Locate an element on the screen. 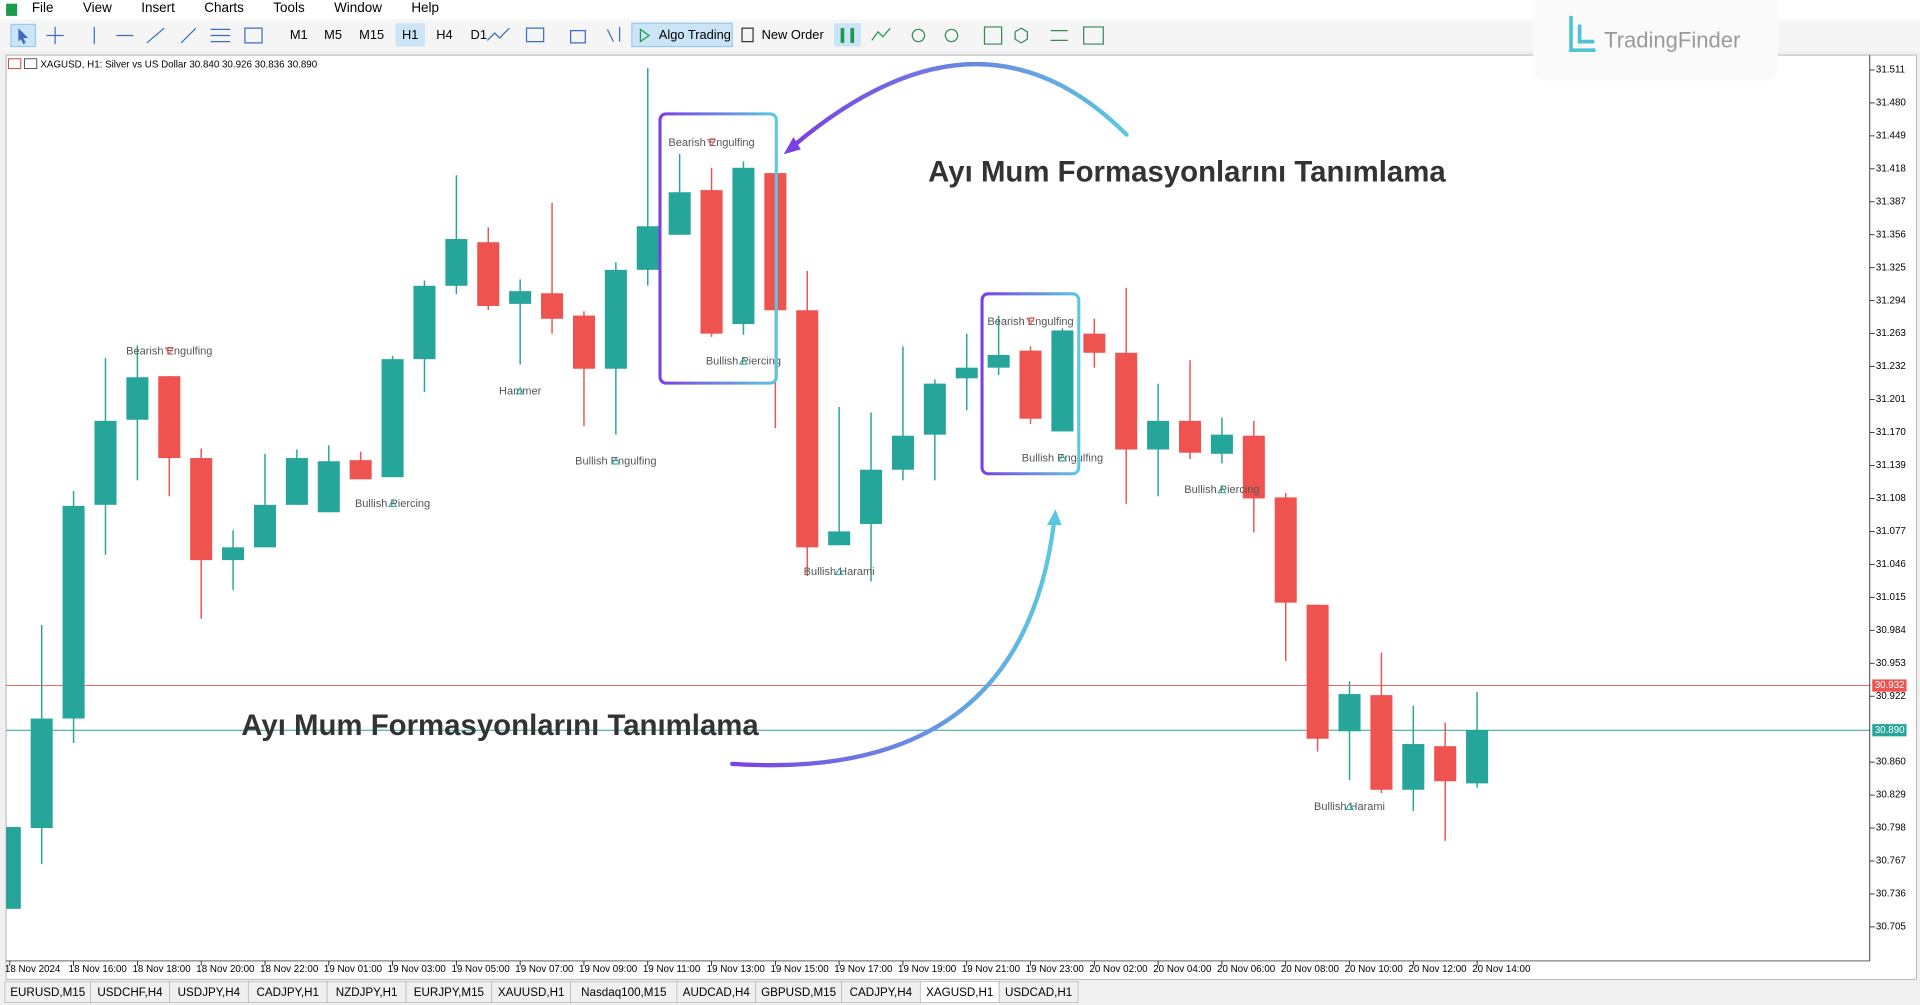 This screenshot has height=1005, width=1920. x-tick-label: 18 Nov 16:00 is located at coordinates (98, 969).